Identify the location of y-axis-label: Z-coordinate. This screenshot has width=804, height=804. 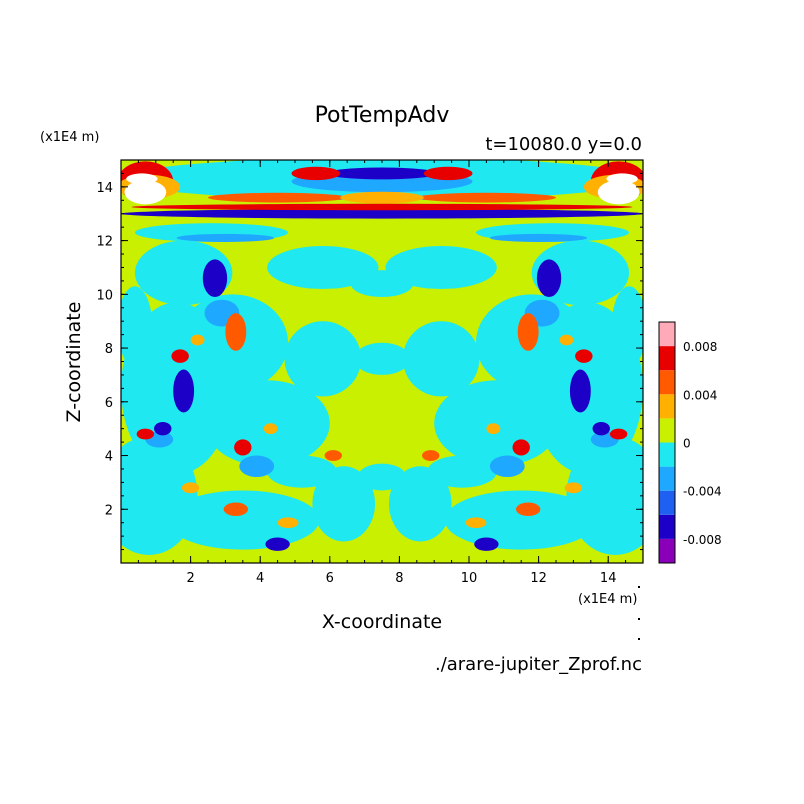
(74, 362).